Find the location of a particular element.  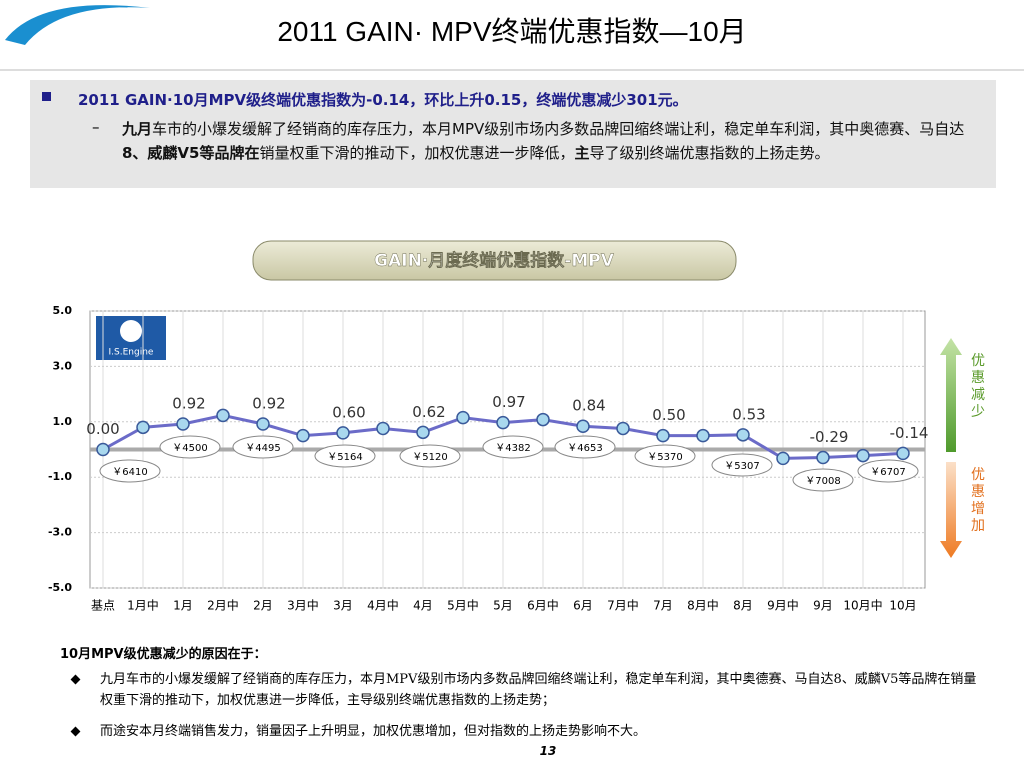

annotation-char: 加 is located at coordinates (978, 526).